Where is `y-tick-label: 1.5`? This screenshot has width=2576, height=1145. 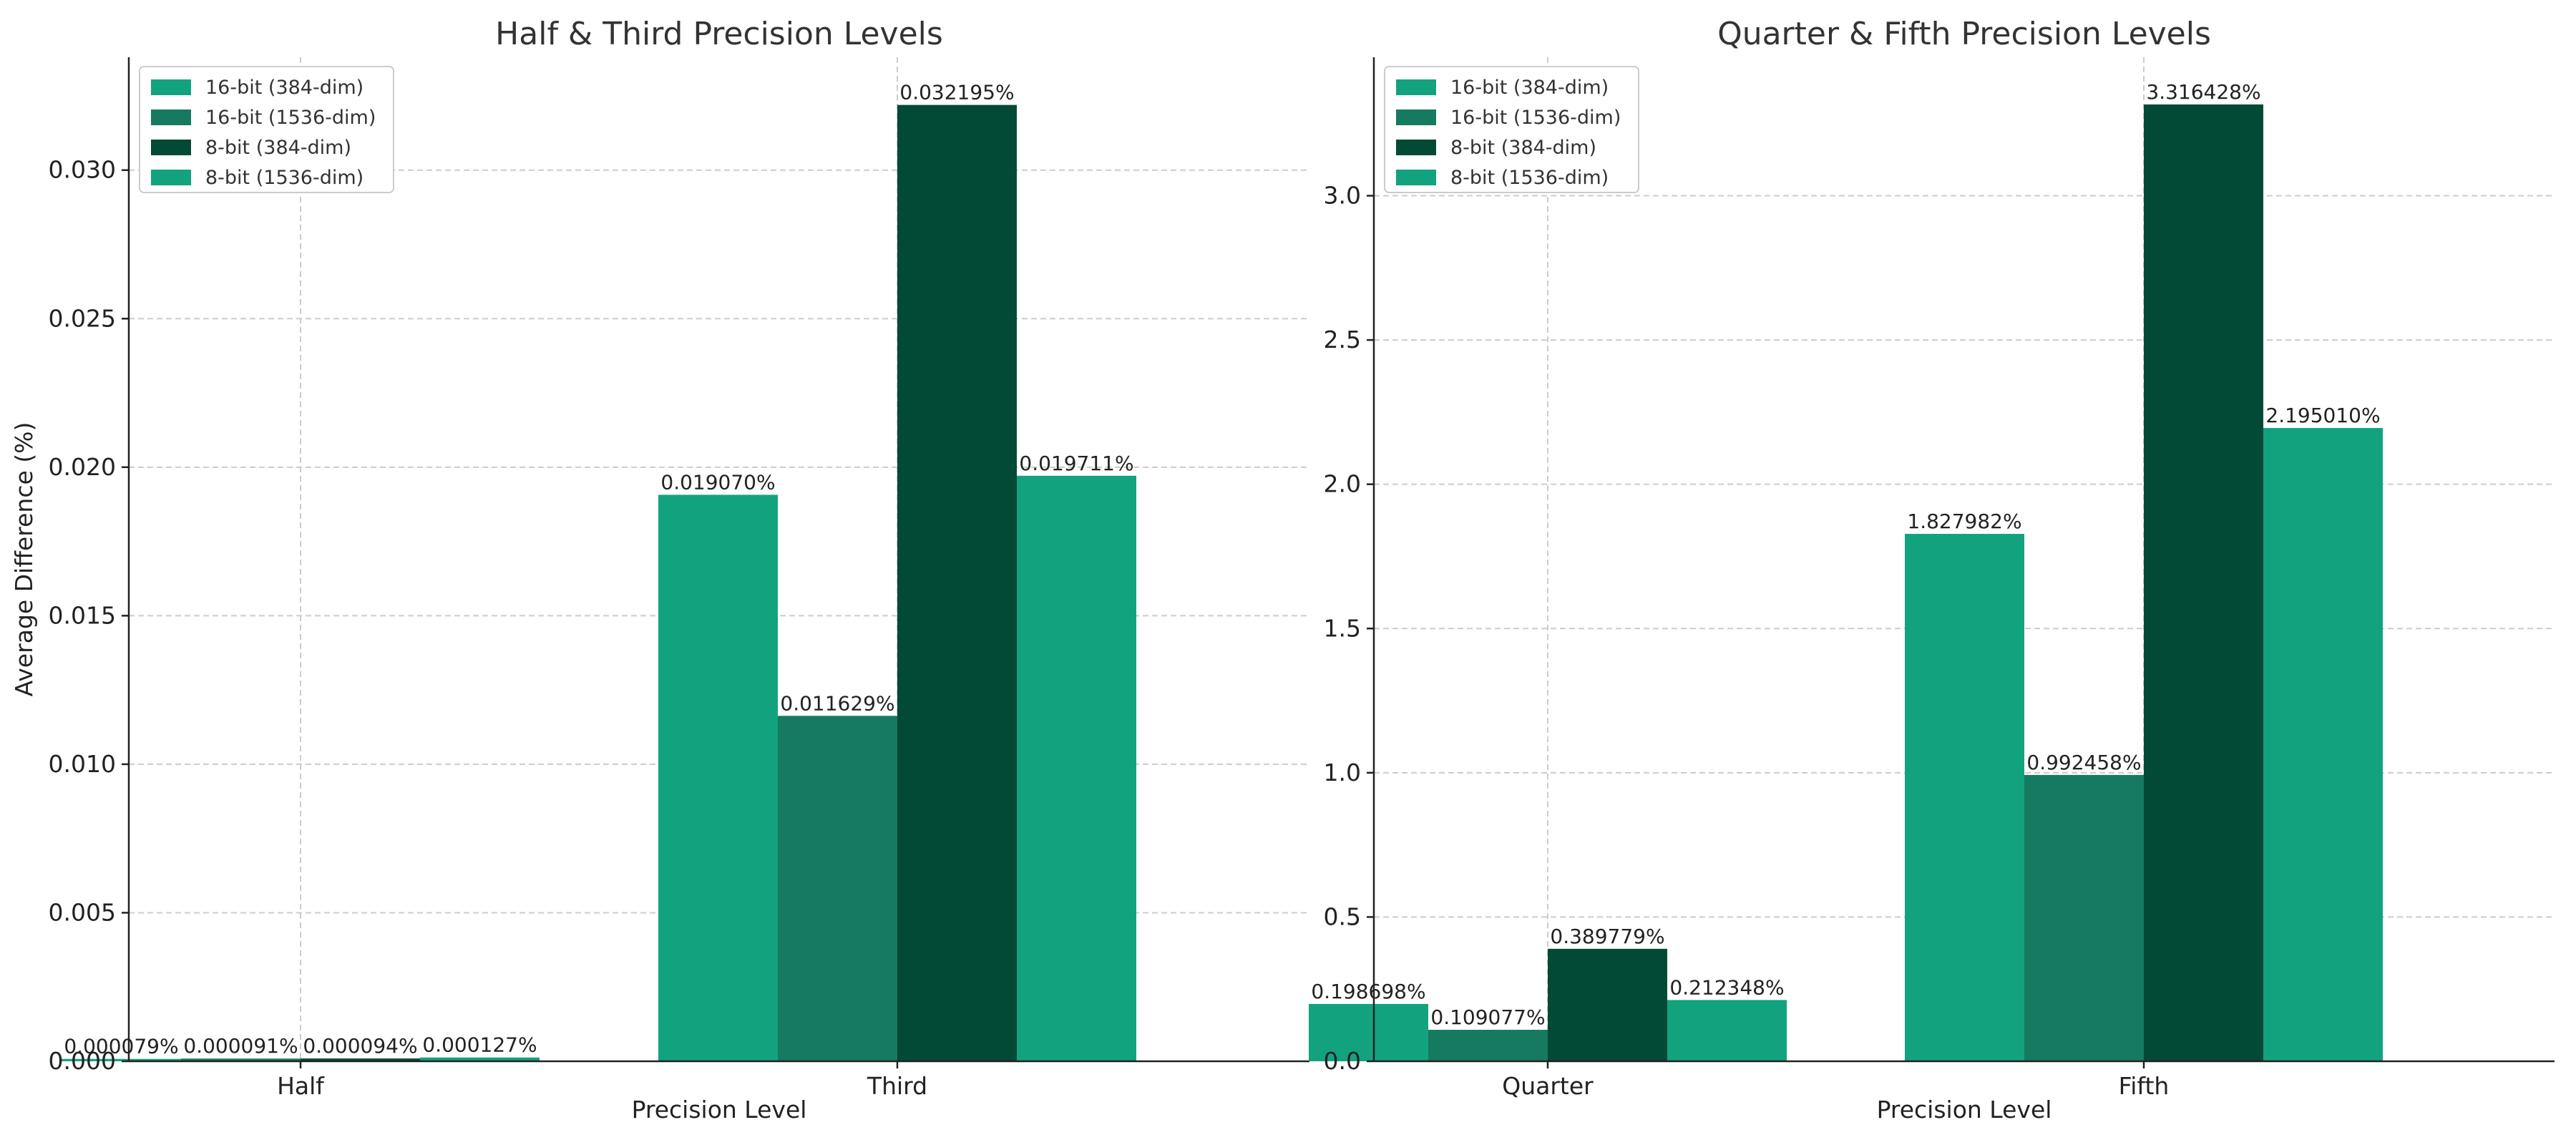
y-tick-label: 1.5 is located at coordinates (1342, 628).